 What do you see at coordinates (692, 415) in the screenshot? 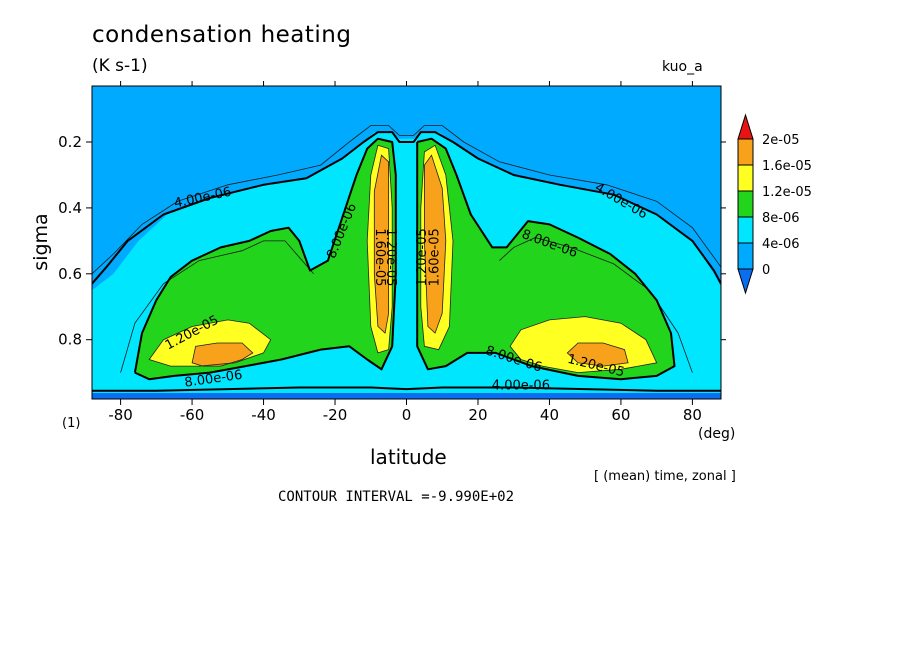
I see `x-tick-label: 80` at bounding box center [692, 415].